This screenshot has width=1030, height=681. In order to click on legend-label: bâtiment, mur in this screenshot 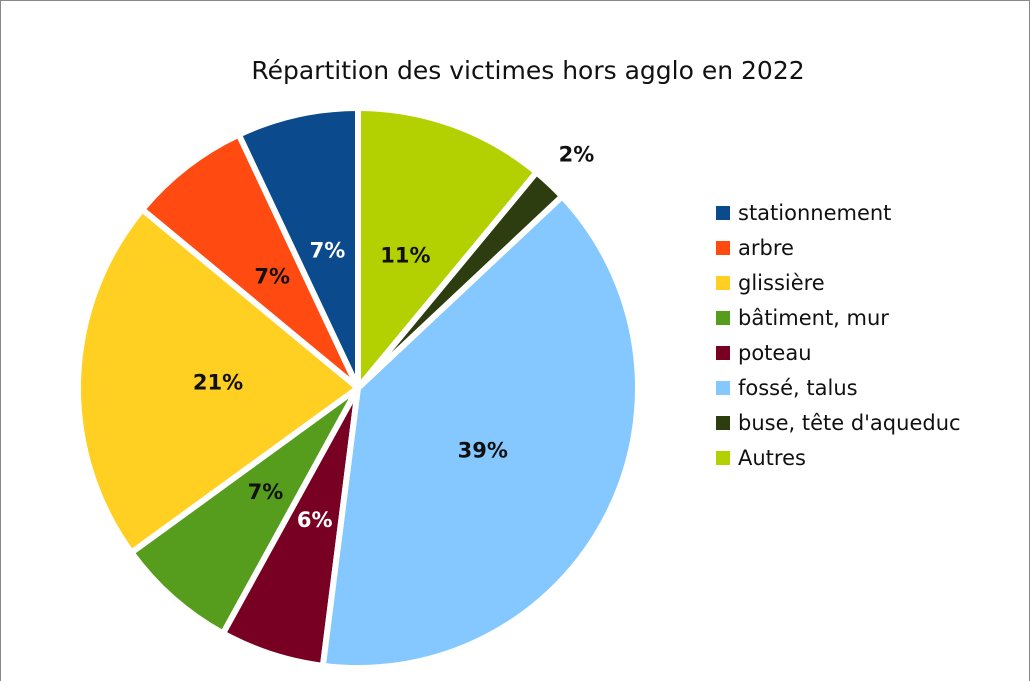, I will do `click(813, 318)`.